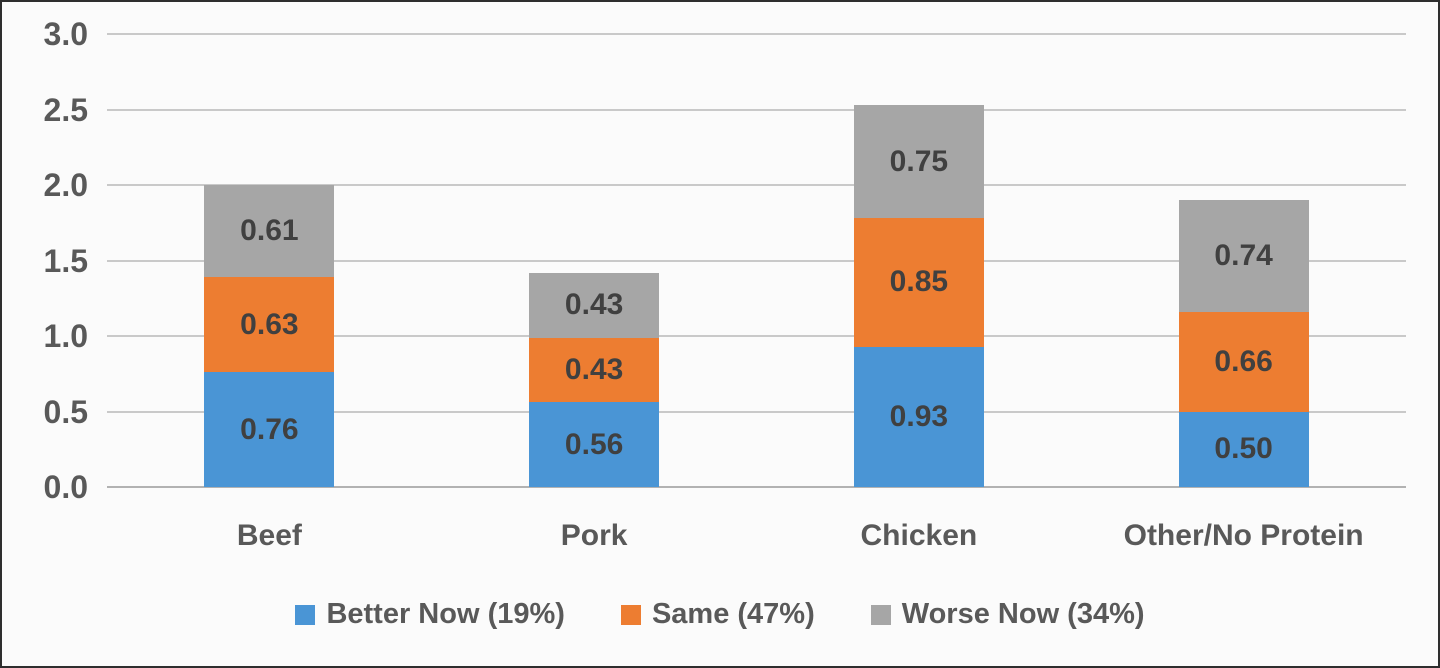 This screenshot has height=668, width=1440. I want to click on segment-better-beef: 0.76, so click(269, 429).